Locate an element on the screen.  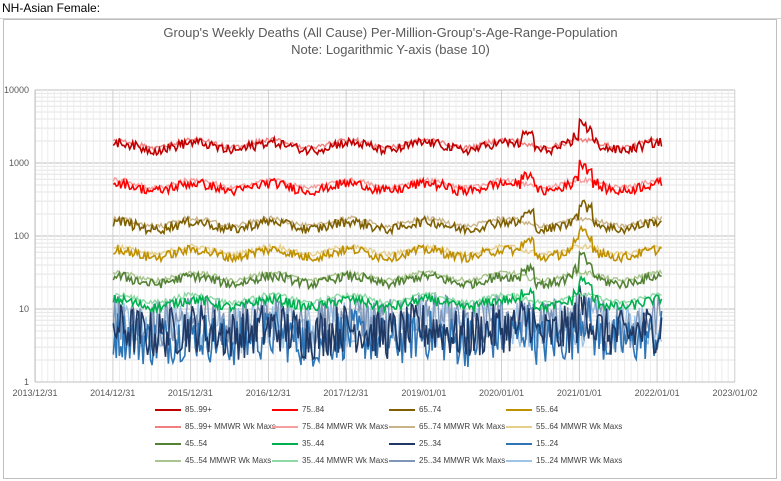
legend-label: 85..99+ MMWR Wk Maxs is located at coordinates (230, 426).